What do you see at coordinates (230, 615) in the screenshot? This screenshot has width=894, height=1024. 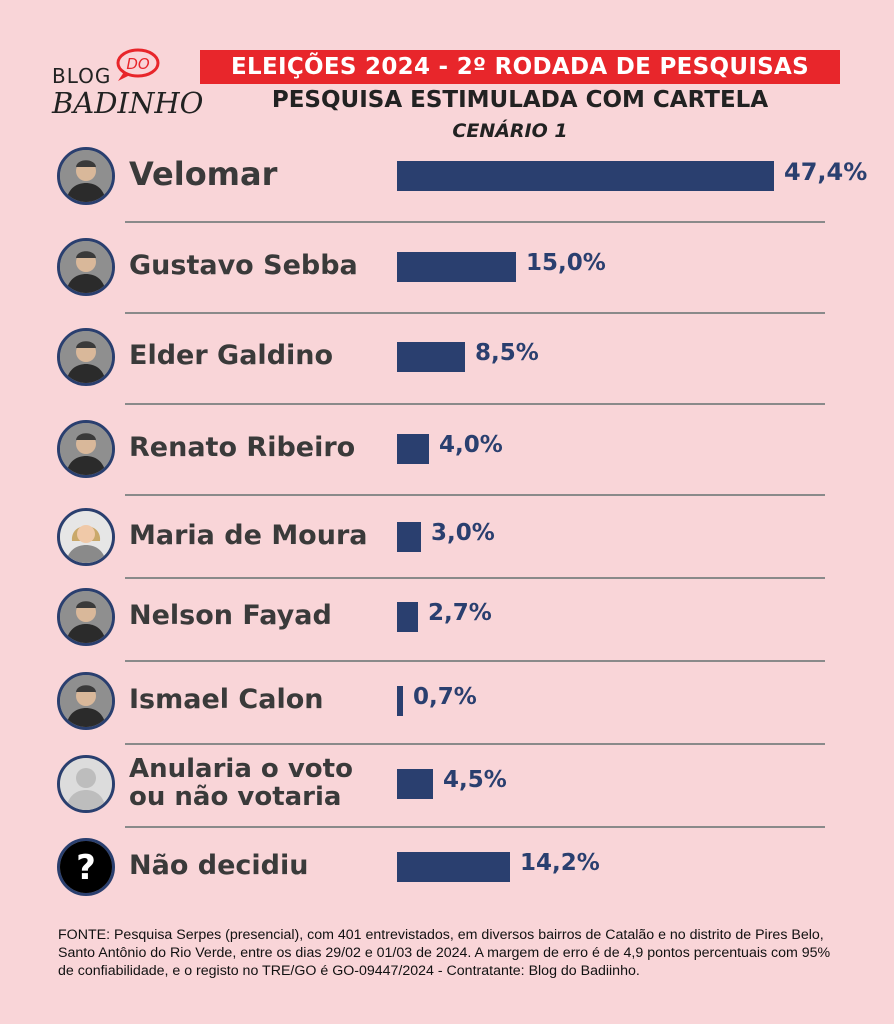 I see `candidate-name: Nelson Fayad` at bounding box center [230, 615].